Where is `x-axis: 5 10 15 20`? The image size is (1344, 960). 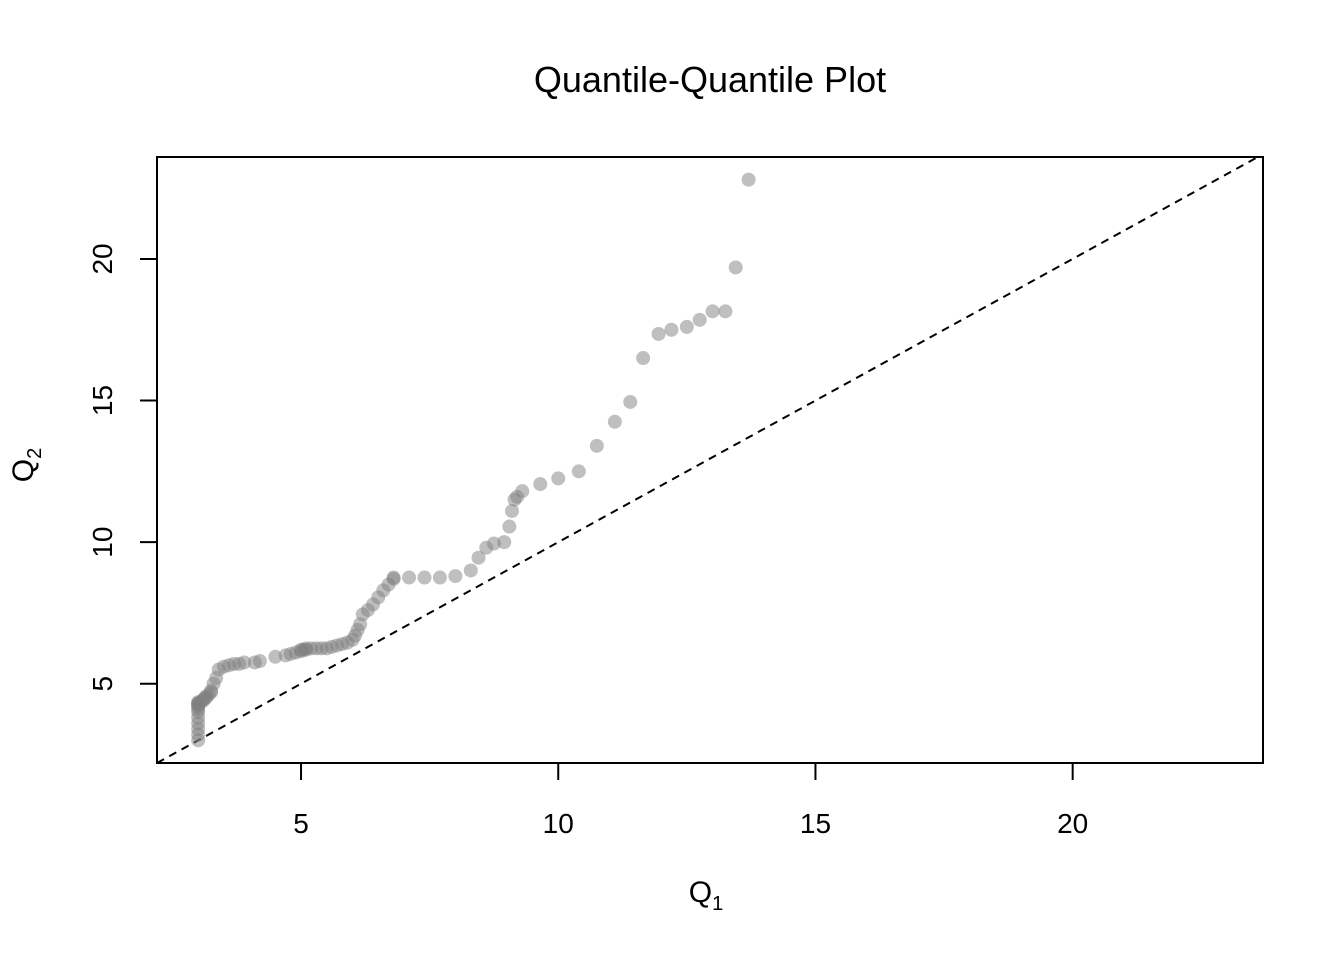 x-axis: 5 10 15 20 is located at coordinates (690, 801).